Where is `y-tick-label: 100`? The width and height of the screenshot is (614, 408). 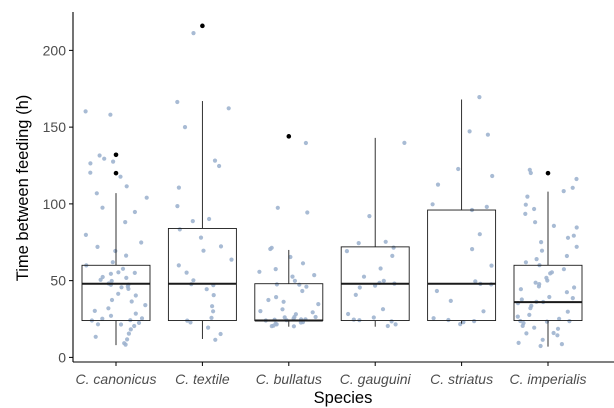 y-tick-label: 100 is located at coordinates (55, 204).